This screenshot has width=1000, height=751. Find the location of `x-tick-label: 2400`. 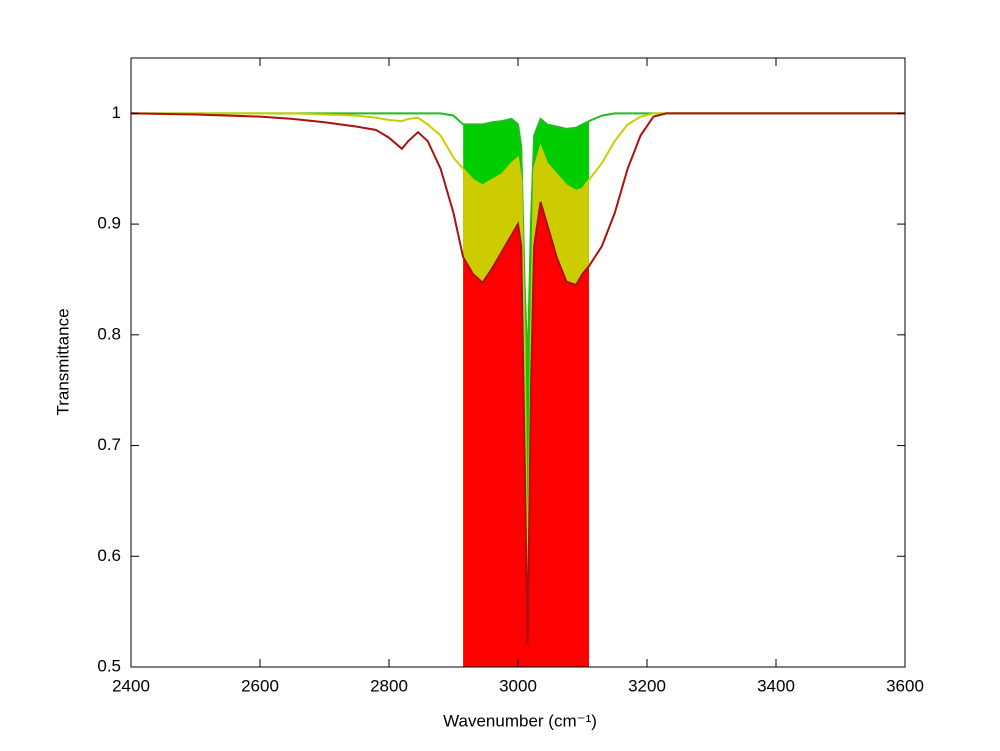

x-tick-label: 2400 is located at coordinates (131, 685).